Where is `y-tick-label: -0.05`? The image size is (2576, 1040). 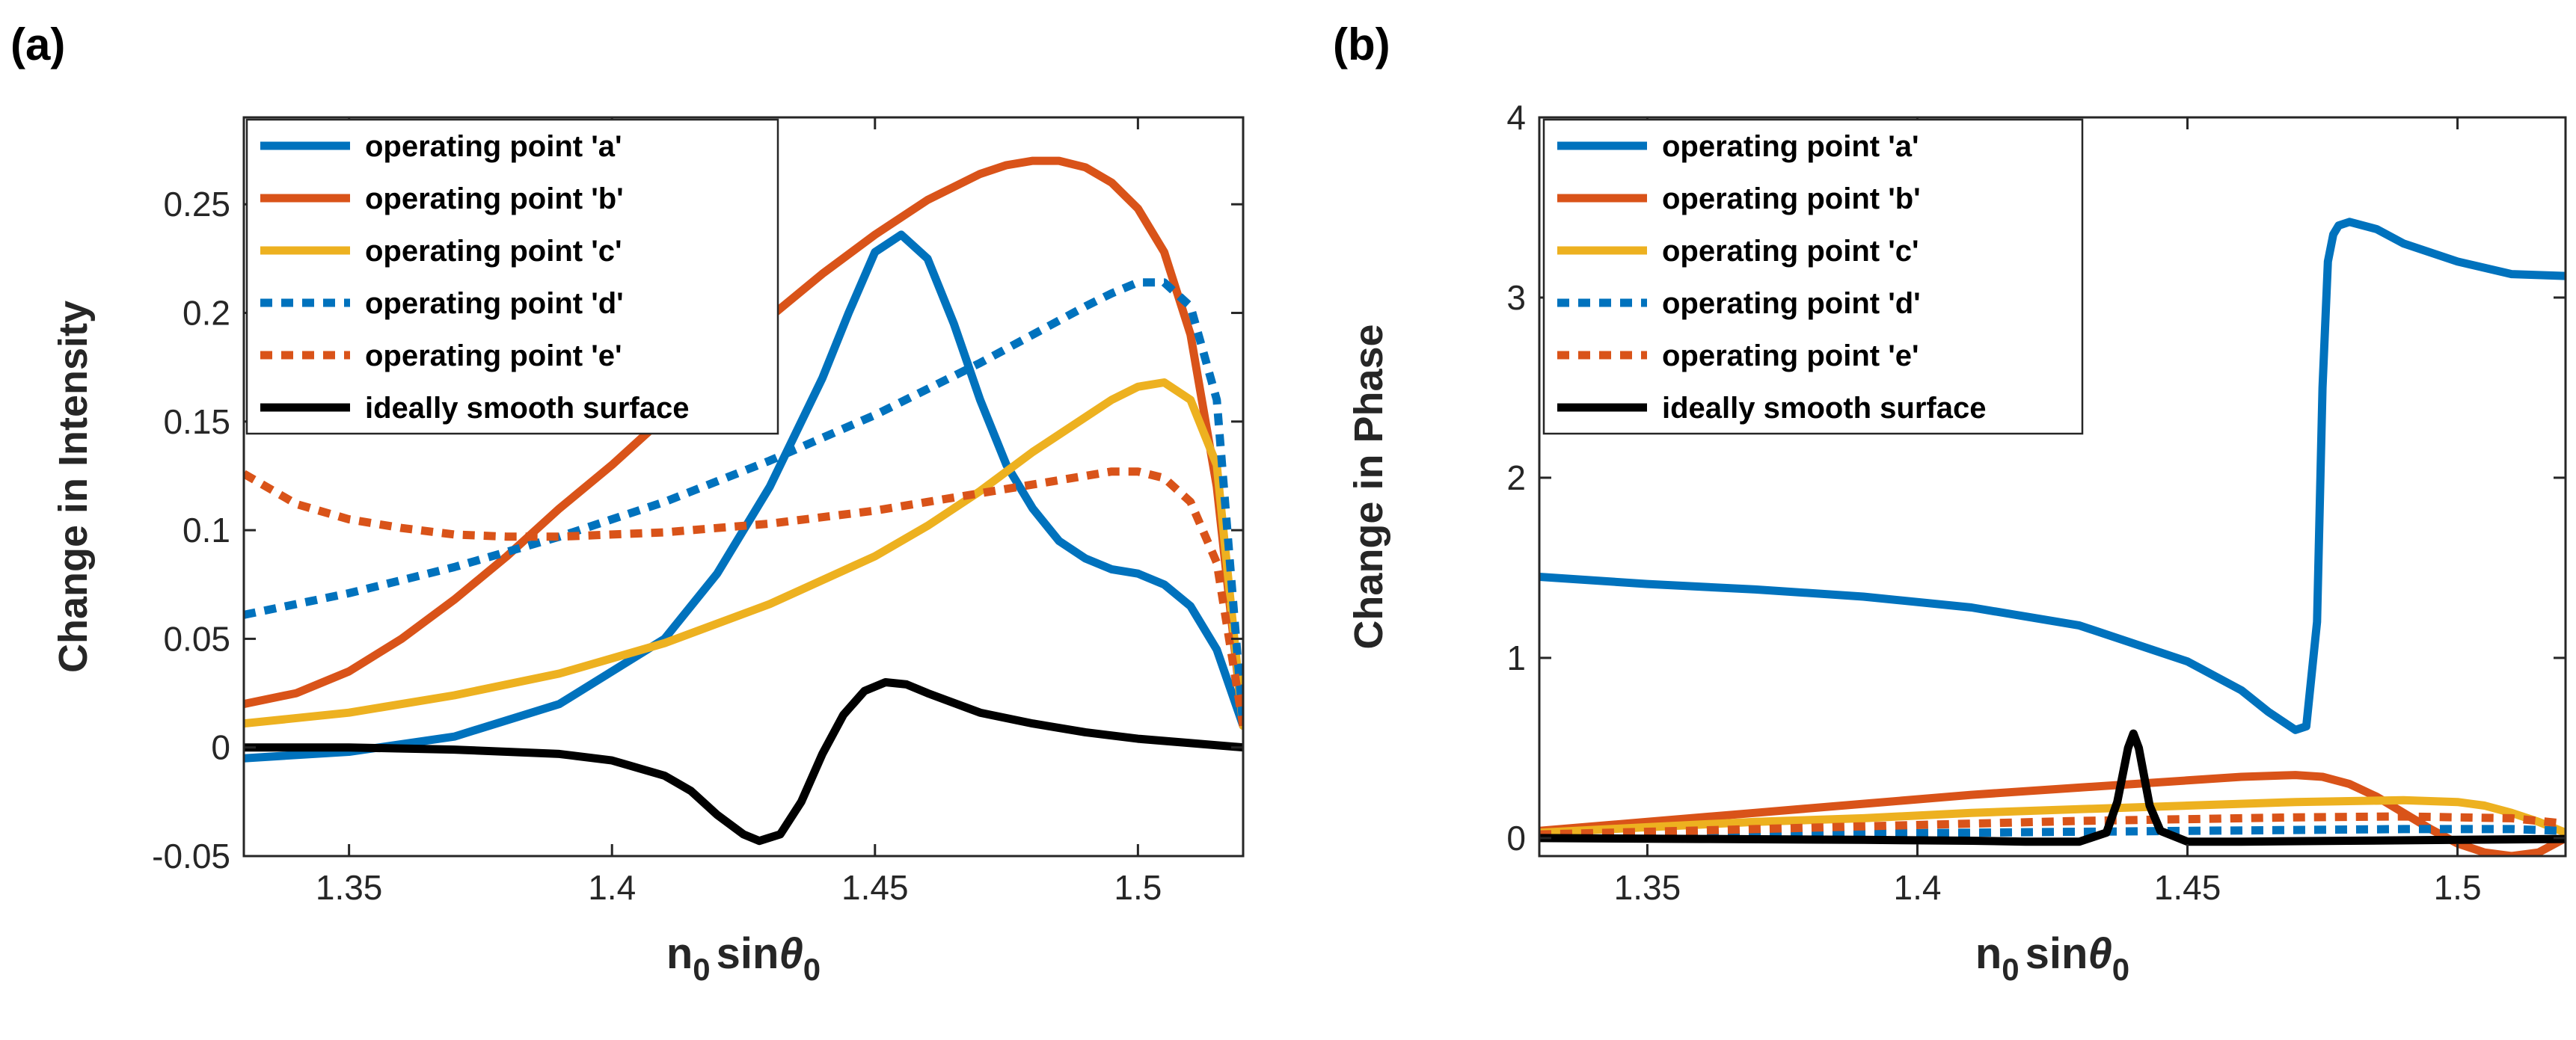 y-tick-label: -0.05 is located at coordinates (191, 856).